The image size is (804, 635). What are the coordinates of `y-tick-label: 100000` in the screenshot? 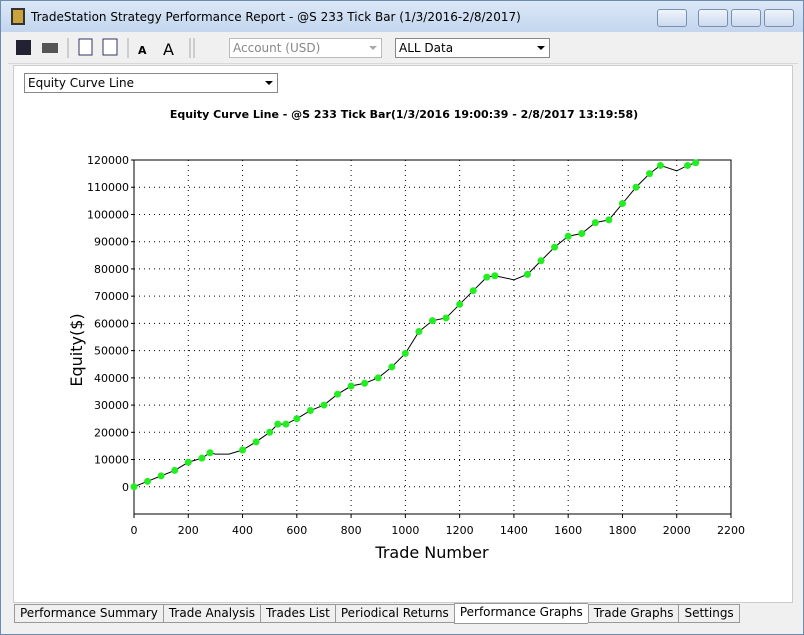 It's located at (108, 214).